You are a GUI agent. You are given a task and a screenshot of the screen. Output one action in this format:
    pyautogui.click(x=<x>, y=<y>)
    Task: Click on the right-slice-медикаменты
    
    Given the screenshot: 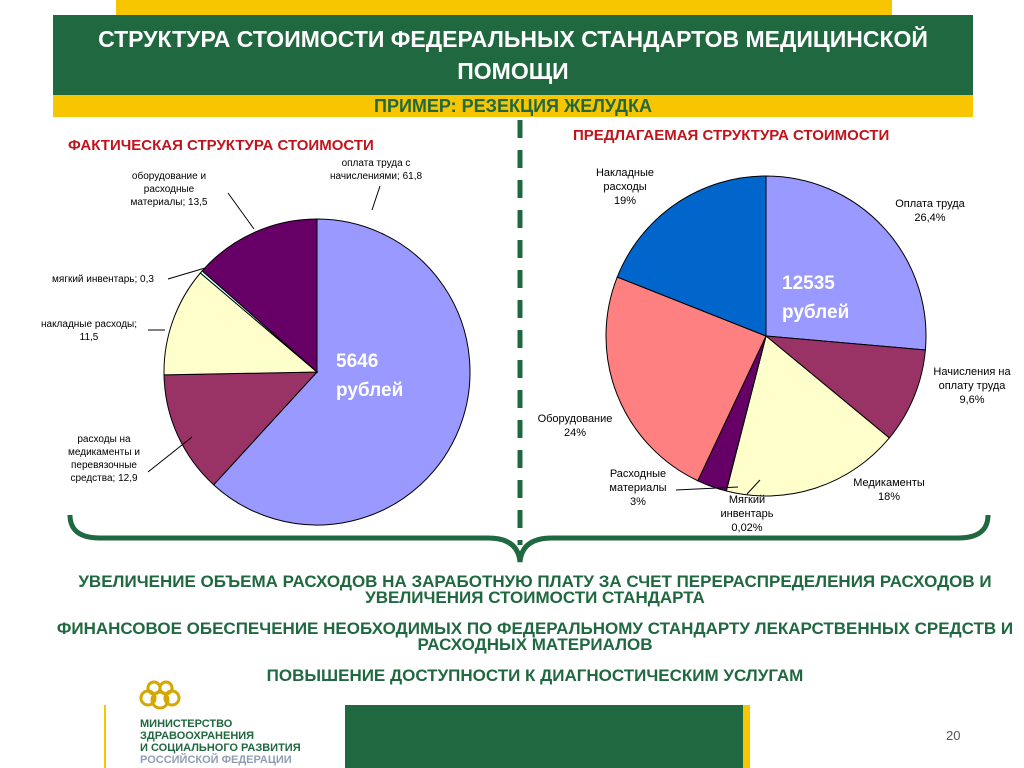 What is the action you would take?
    pyautogui.click(x=808, y=416)
    